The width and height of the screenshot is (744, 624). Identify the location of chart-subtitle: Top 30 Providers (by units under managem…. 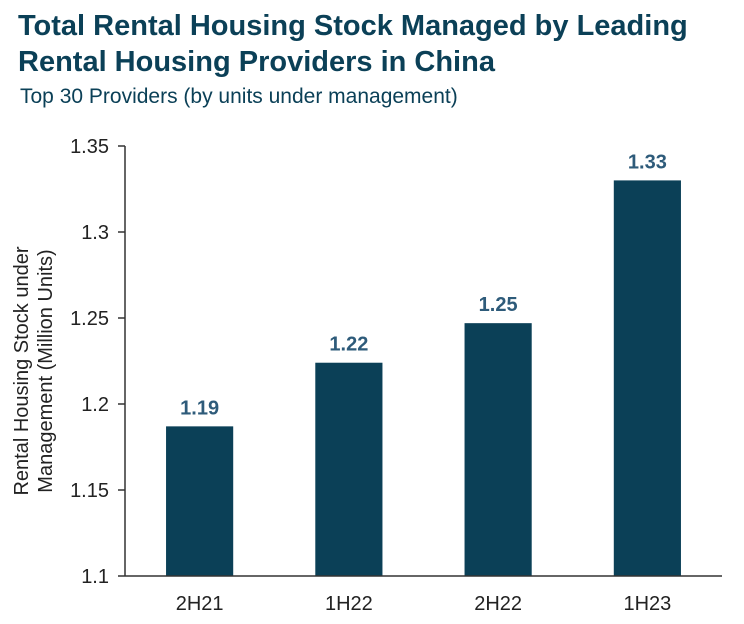
(239, 96).